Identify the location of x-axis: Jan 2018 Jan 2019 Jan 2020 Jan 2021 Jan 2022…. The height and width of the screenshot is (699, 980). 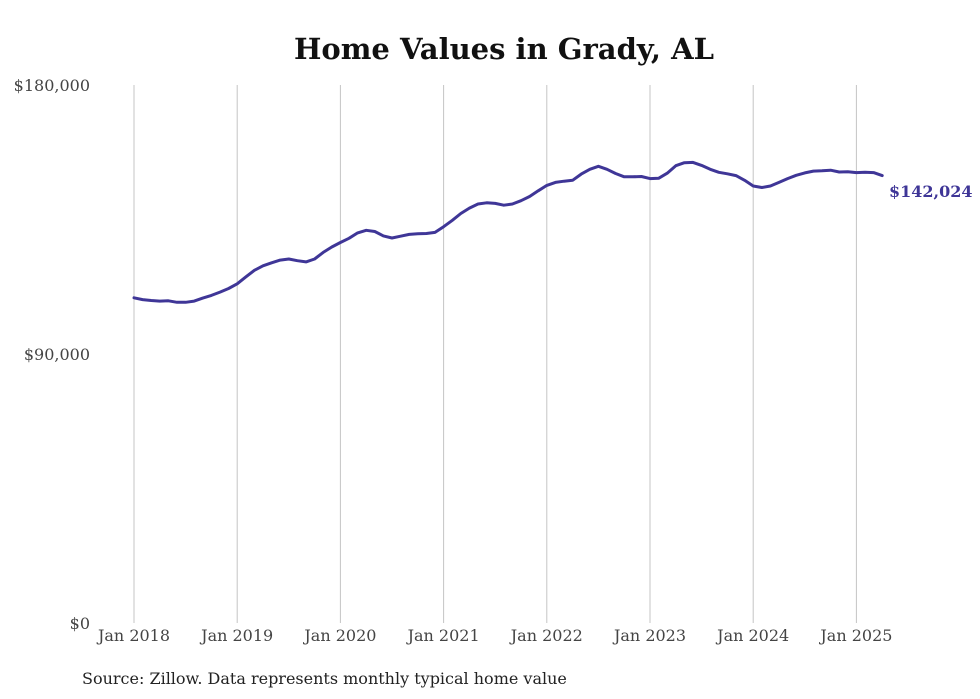
(494, 635).